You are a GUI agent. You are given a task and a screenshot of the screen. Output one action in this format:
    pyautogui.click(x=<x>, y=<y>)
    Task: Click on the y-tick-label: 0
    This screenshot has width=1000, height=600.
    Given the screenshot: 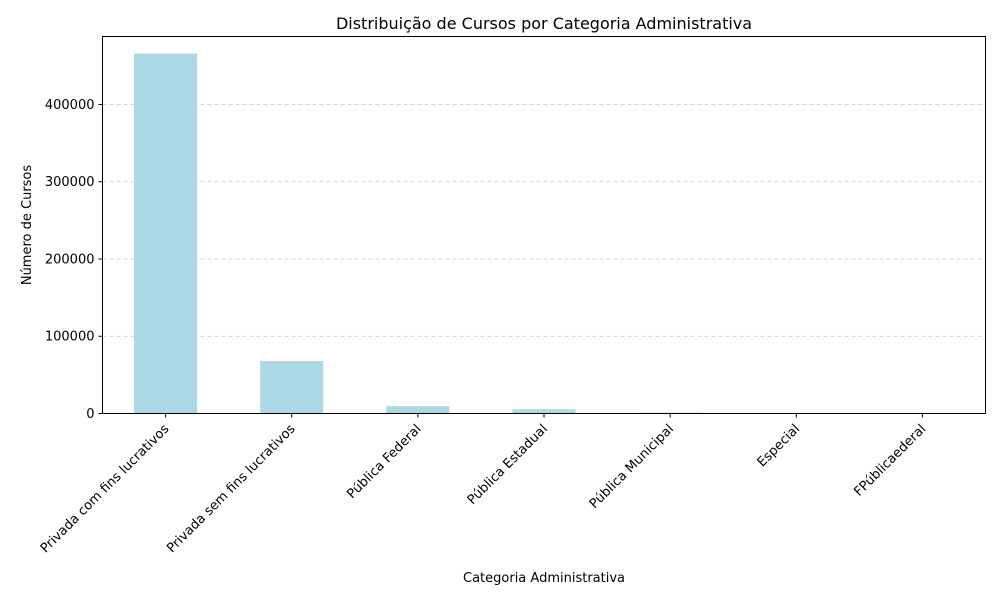 What is the action you would take?
    pyautogui.click(x=90, y=414)
    